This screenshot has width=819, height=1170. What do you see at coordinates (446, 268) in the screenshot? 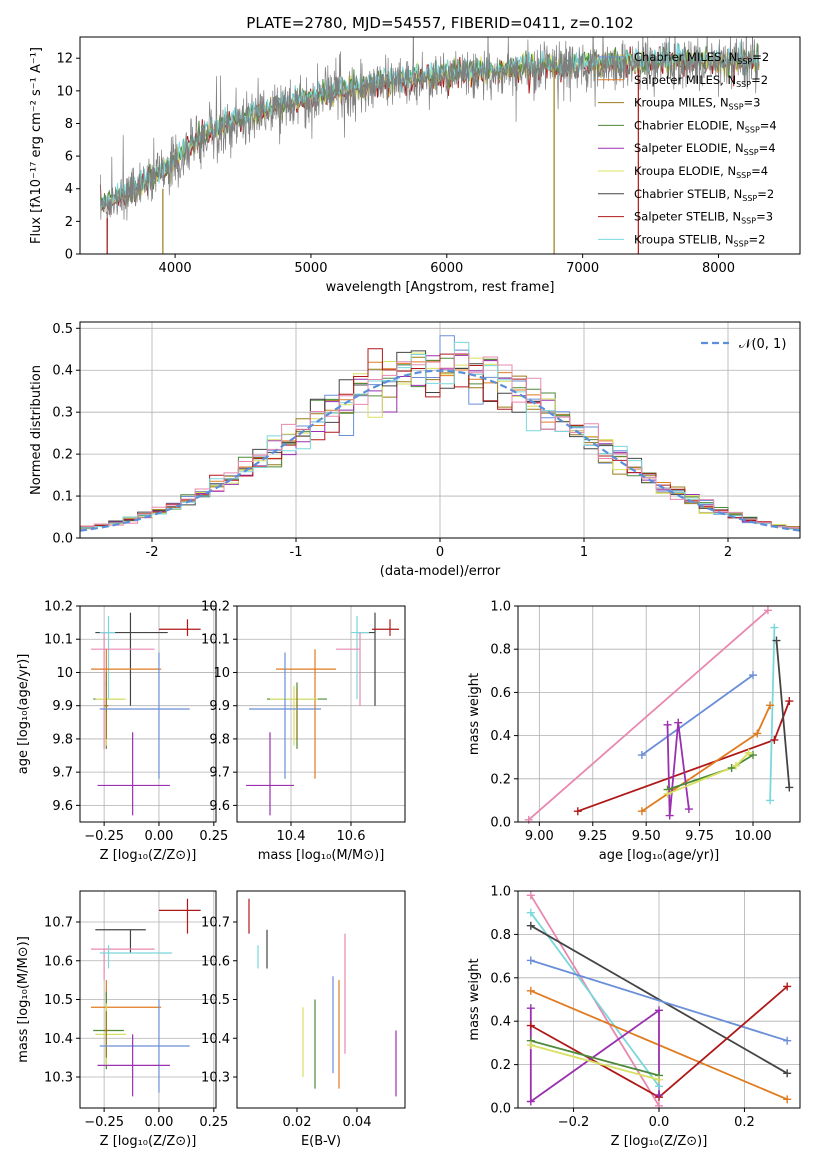
I see `x-tick-label: 6000` at bounding box center [446, 268].